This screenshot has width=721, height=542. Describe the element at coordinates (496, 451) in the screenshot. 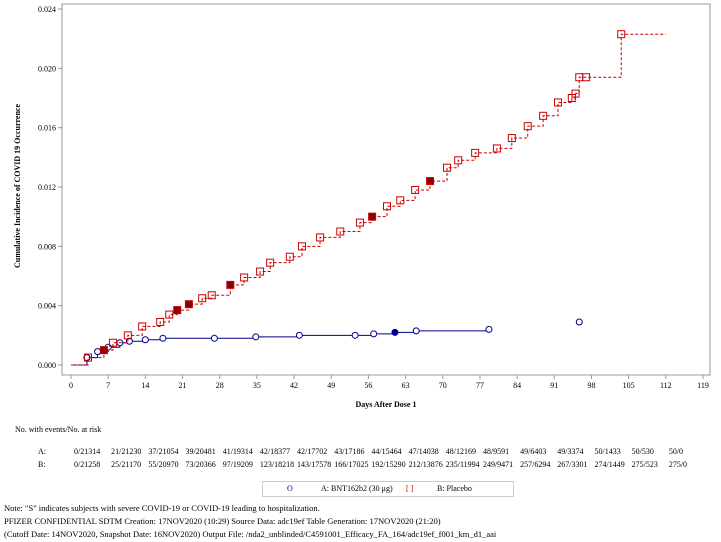

I see `risk-cell: 48/9591` at that location.